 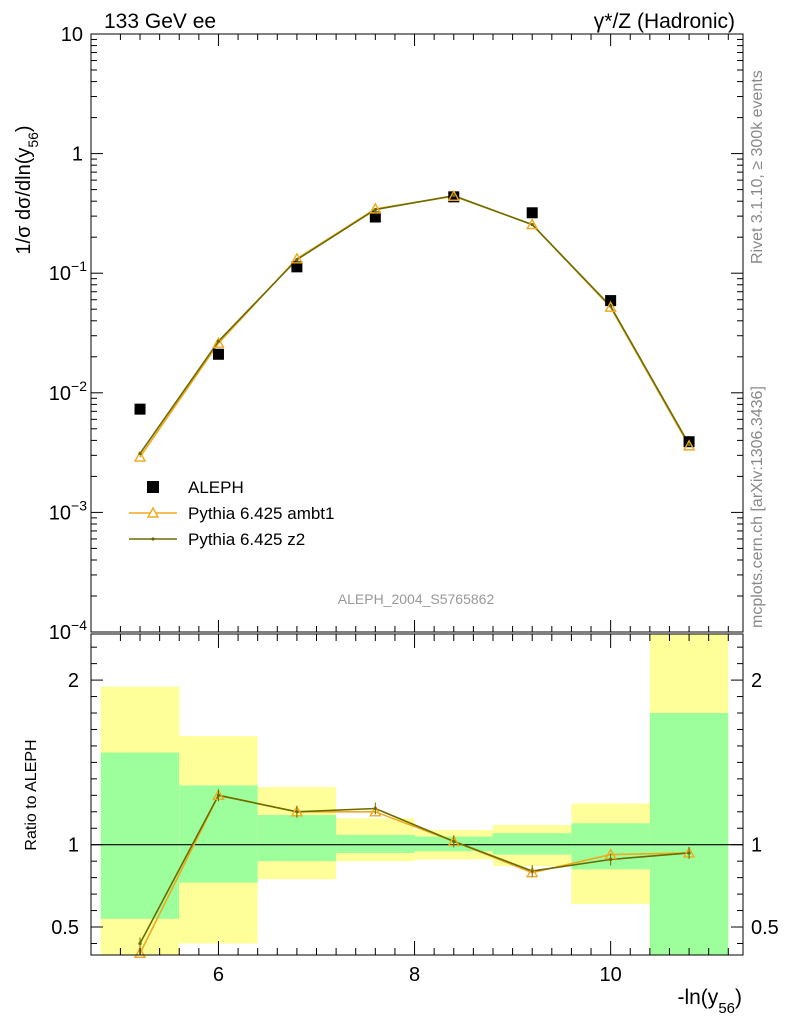 I want to click on left-title: 133 GeV ee, so click(x=160, y=21).